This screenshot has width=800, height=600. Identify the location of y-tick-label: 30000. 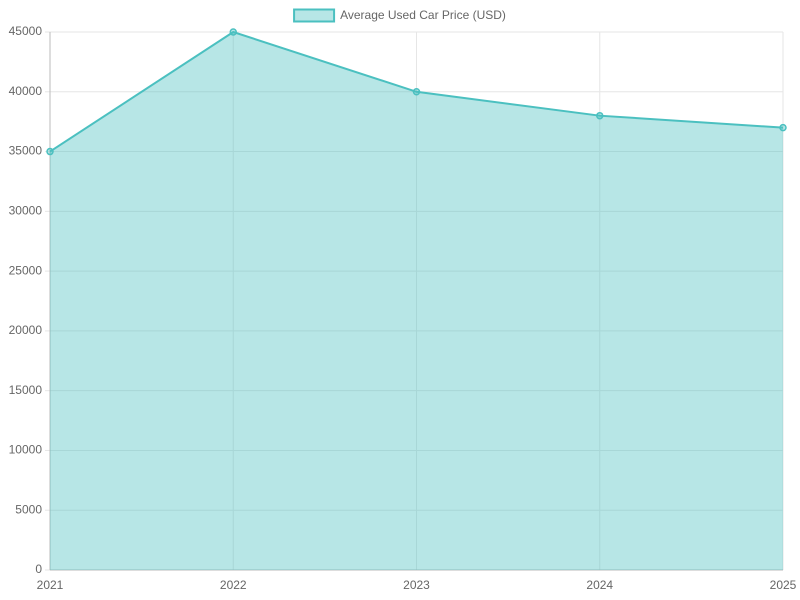
(26, 211).